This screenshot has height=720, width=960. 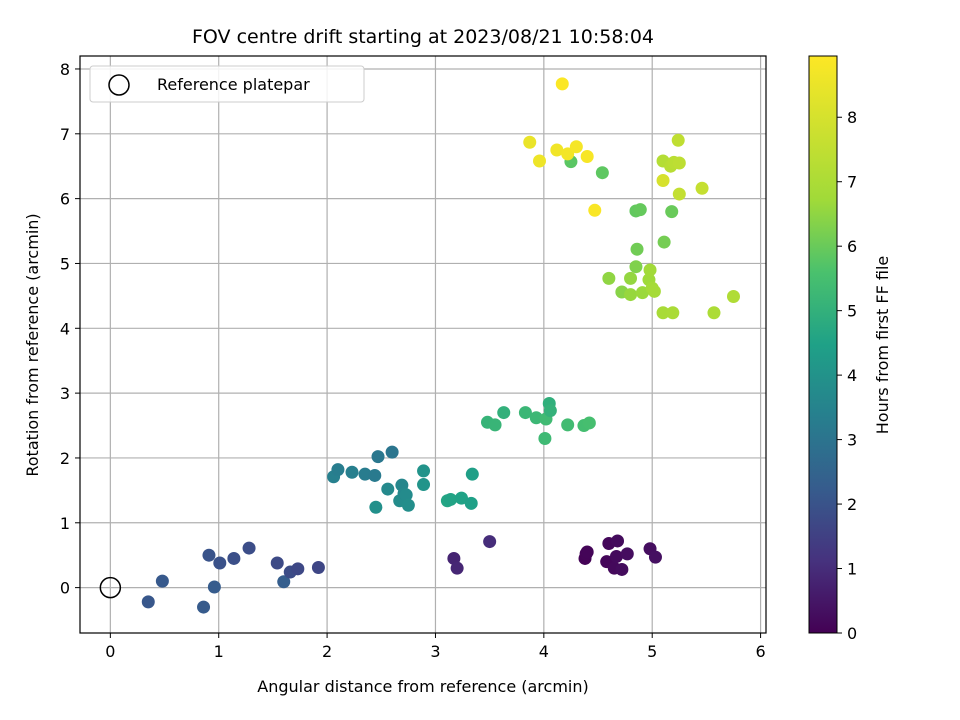 What do you see at coordinates (852, 182) in the screenshot?
I see `colorbar-tick-label: 7` at bounding box center [852, 182].